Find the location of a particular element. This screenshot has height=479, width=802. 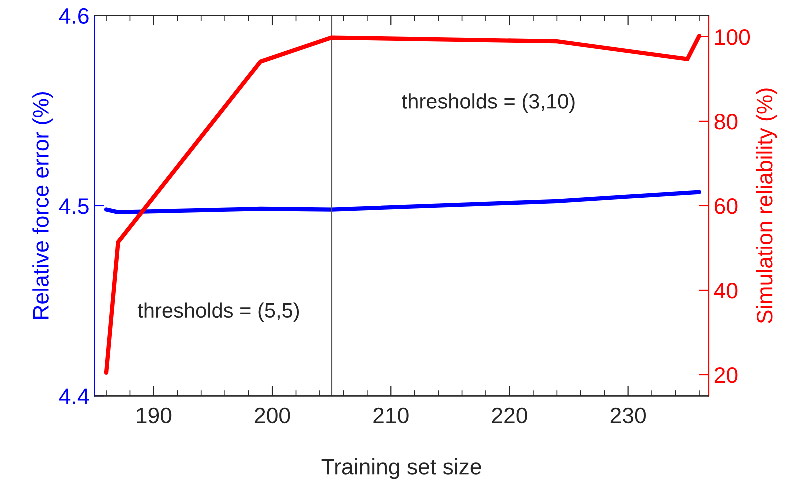

y-tick-label: 4.4 is located at coordinates (74, 396).